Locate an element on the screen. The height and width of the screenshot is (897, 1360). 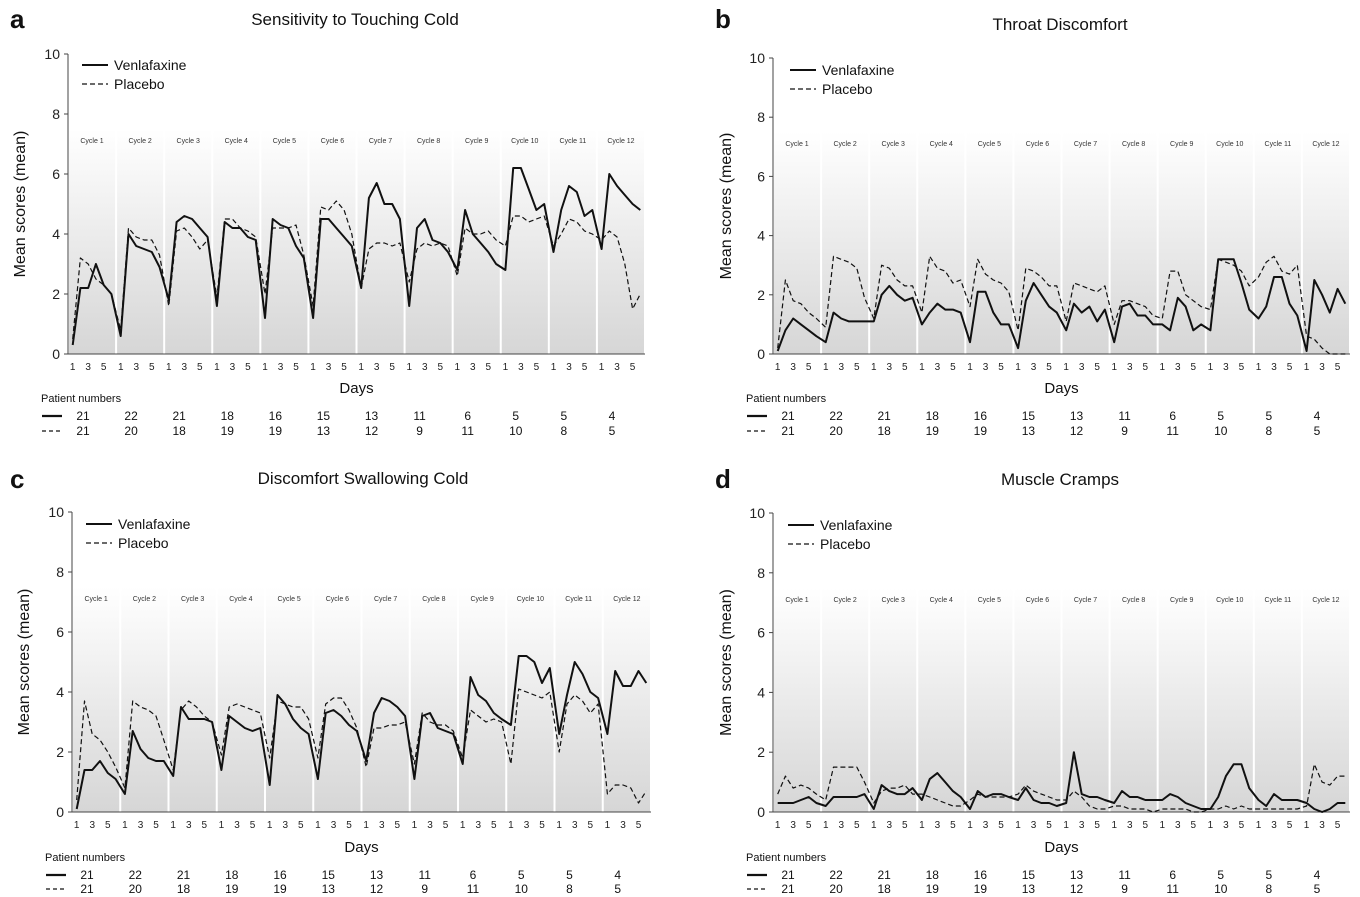
cycle-label: Cycle 11 is located at coordinates (573, 141).